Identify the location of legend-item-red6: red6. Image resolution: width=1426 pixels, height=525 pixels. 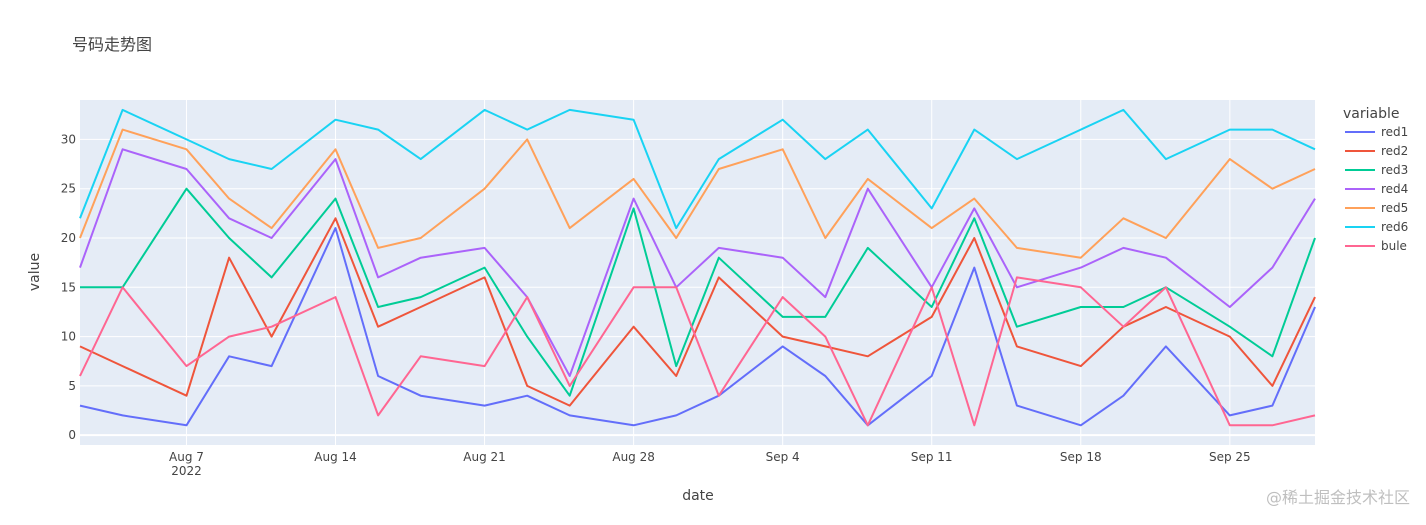
(1376, 227).